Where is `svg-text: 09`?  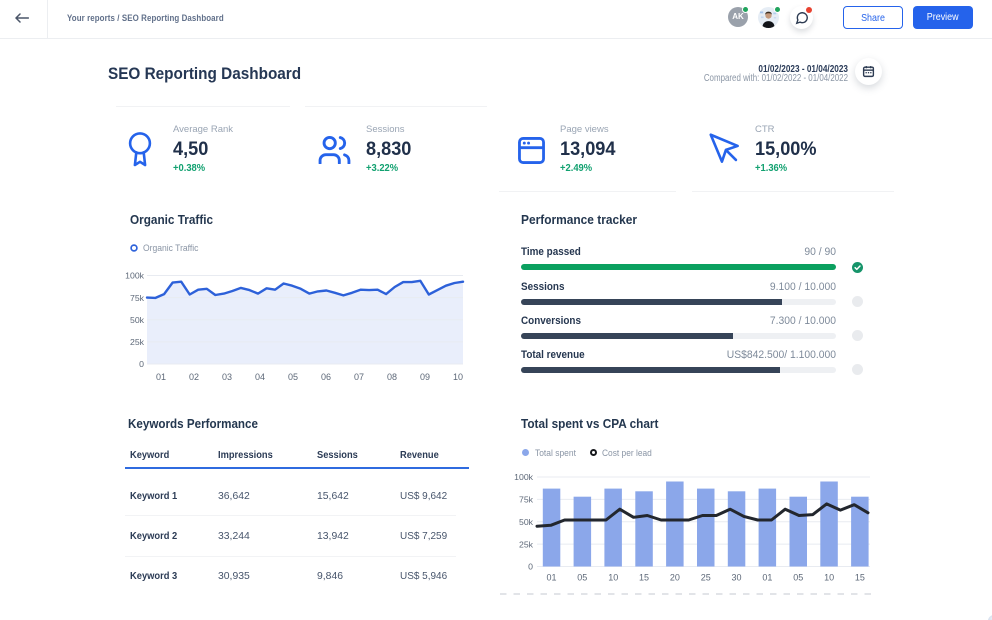
svg-text: 09 is located at coordinates (425, 377).